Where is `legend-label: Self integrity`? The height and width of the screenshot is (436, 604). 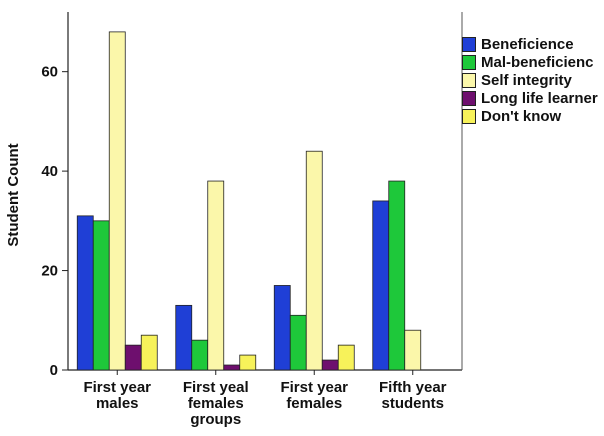
legend-label: Self integrity is located at coordinates (526, 80).